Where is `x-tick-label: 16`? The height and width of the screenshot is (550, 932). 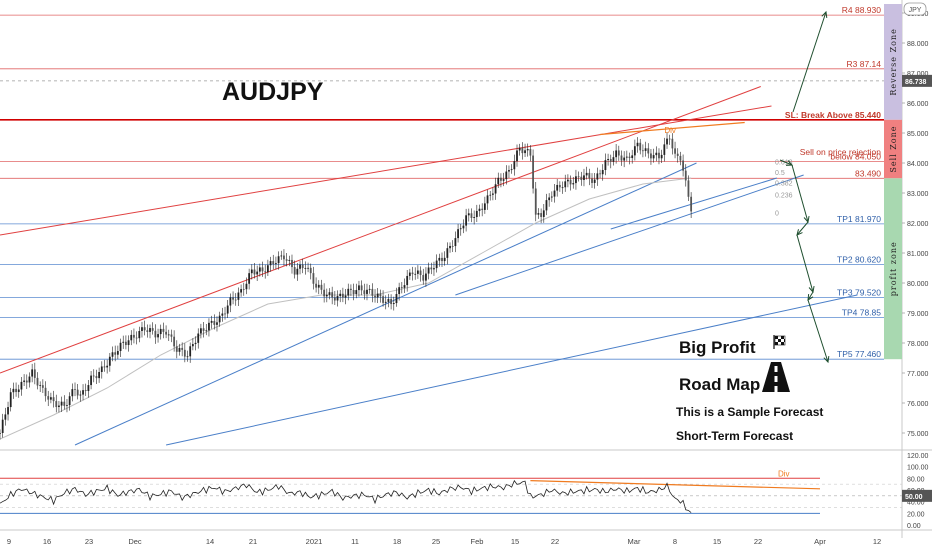 x-tick-label: 16 is located at coordinates (47, 541).